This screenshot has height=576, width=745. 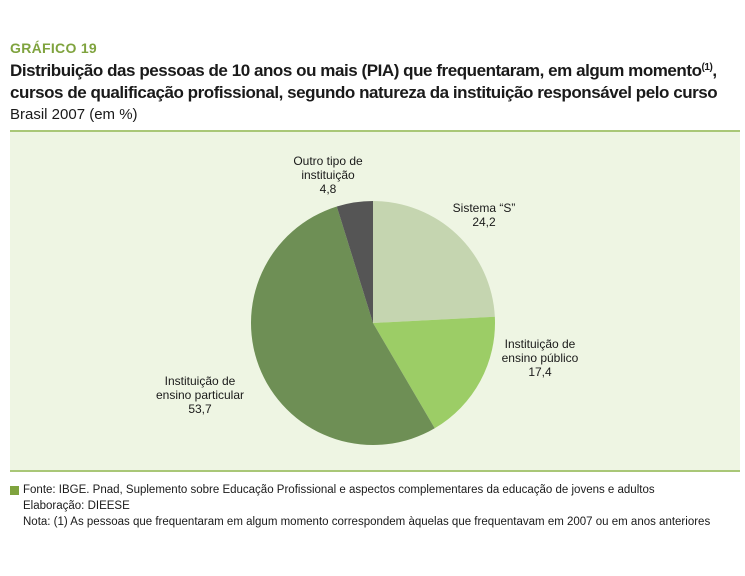 I want to click on slice-category: Sistema “S”, so click(x=484, y=208).